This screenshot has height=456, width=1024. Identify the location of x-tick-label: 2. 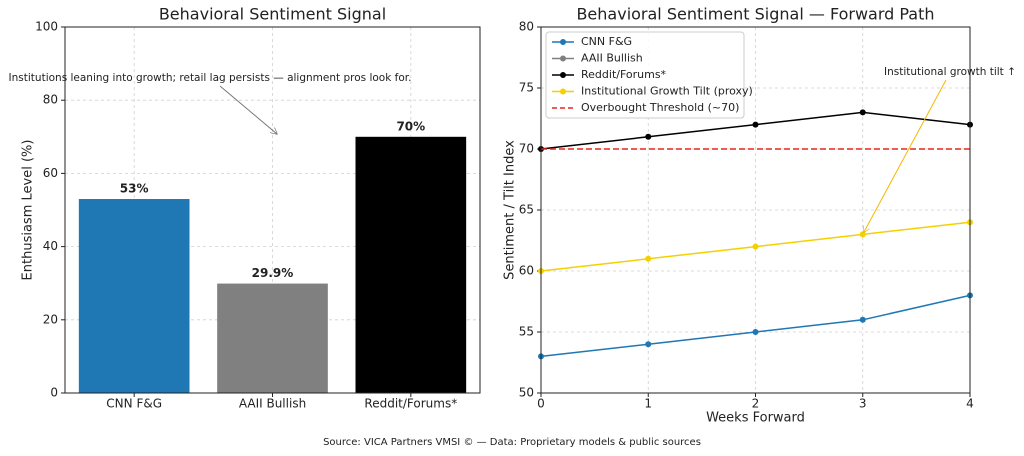
(756, 404).